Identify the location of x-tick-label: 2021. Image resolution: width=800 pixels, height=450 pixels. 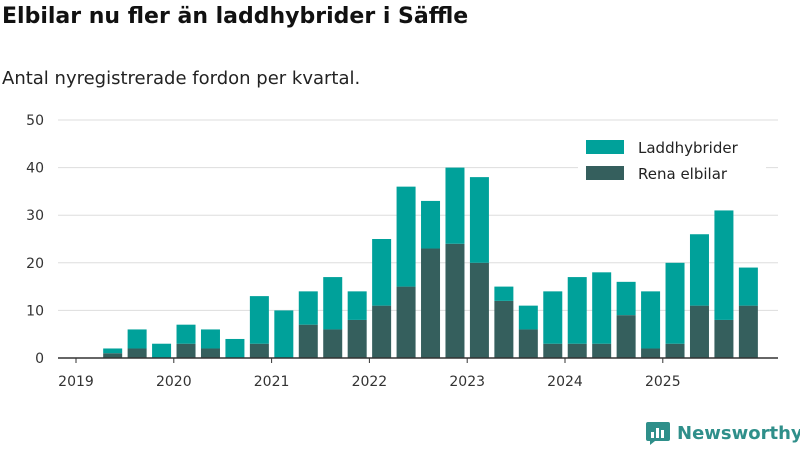
(272, 382).